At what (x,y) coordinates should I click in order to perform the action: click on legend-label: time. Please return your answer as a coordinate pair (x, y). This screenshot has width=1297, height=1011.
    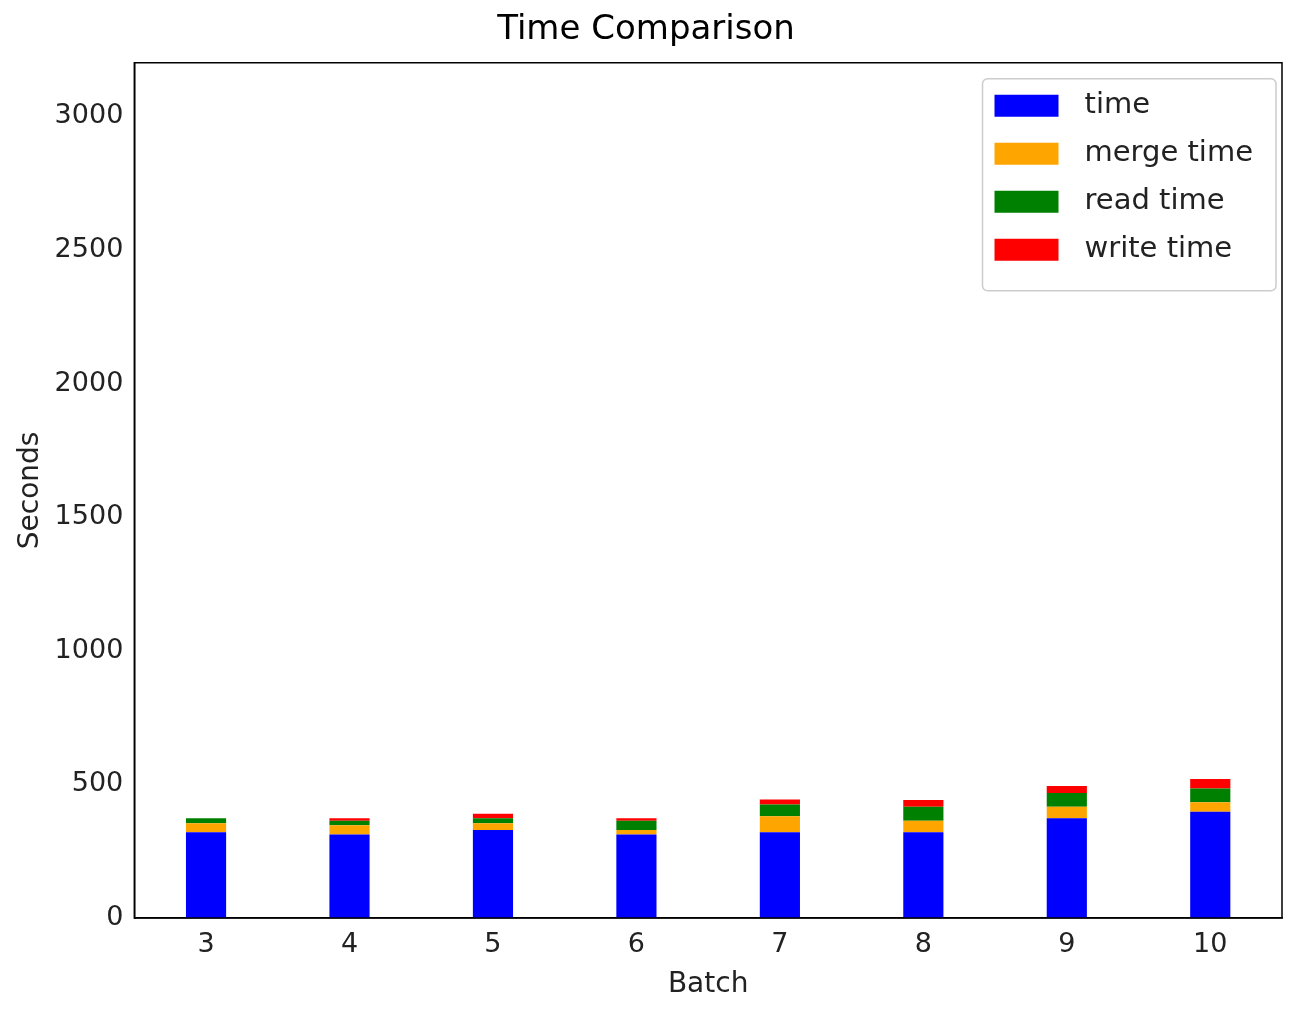
    Looking at the image, I should click on (1117, 103).